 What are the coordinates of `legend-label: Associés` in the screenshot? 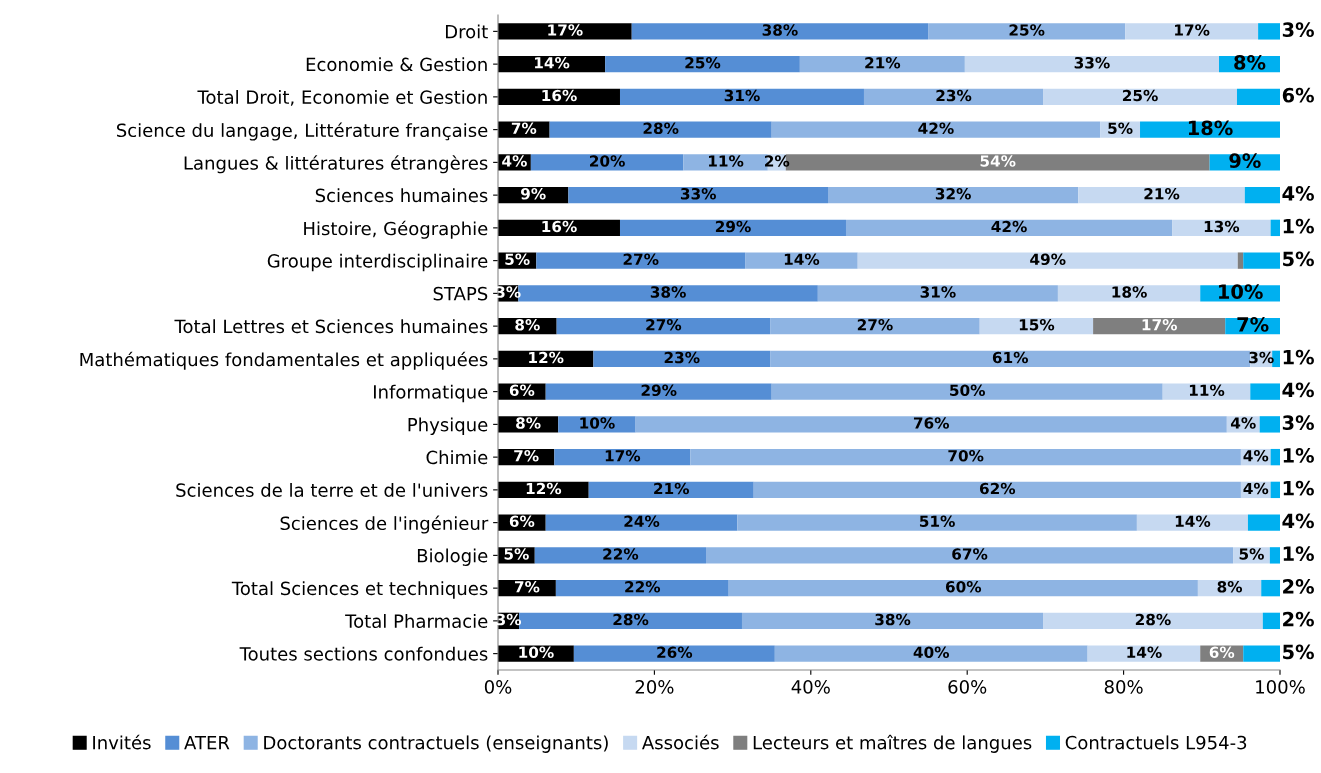 It's located at (680, 742).